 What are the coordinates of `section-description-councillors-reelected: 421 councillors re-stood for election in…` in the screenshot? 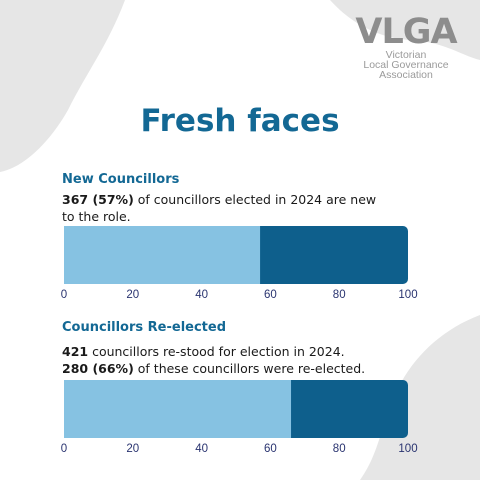 It's located at (214, 360).